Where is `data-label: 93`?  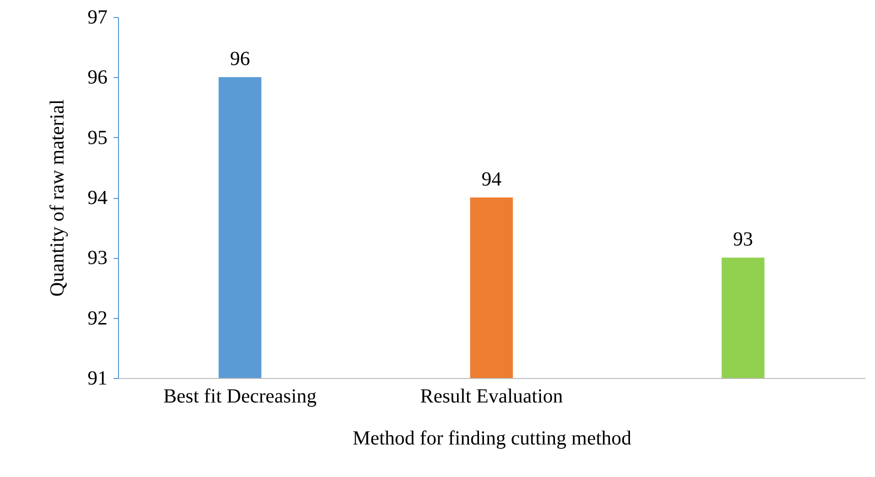
data-label: 93 is located at coordinates (743, 239).